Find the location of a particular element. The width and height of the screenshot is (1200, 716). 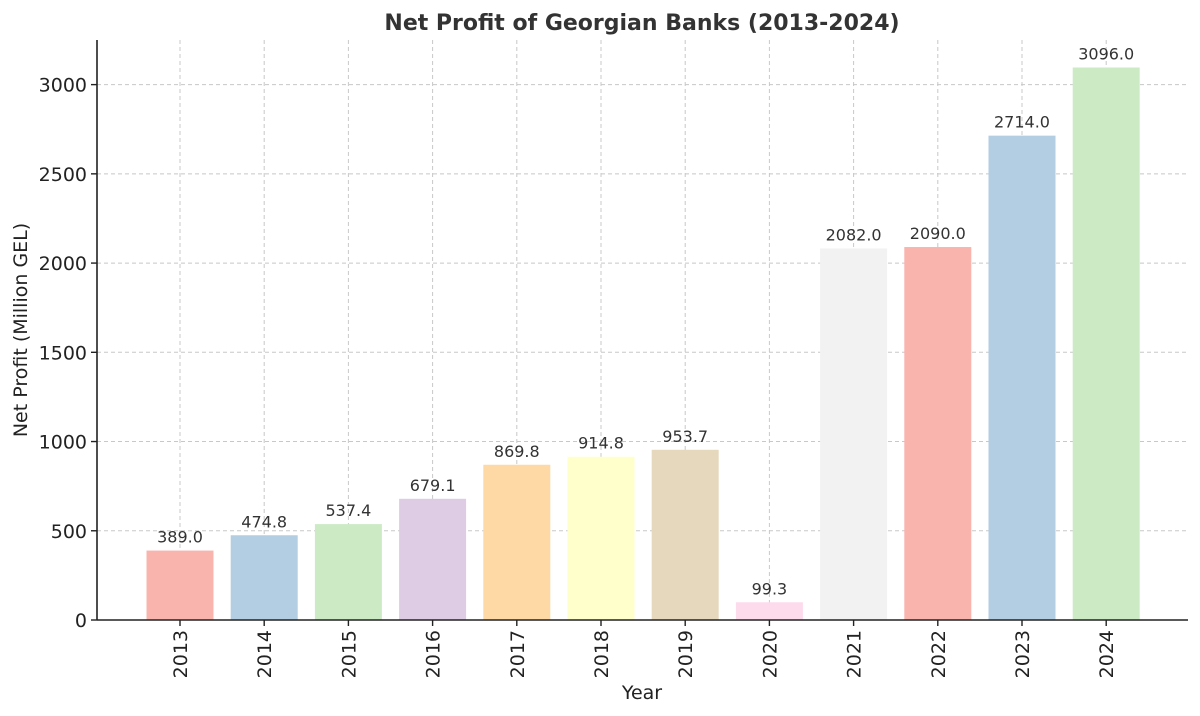

bar-2024 is located at coordinates (1106, 343).